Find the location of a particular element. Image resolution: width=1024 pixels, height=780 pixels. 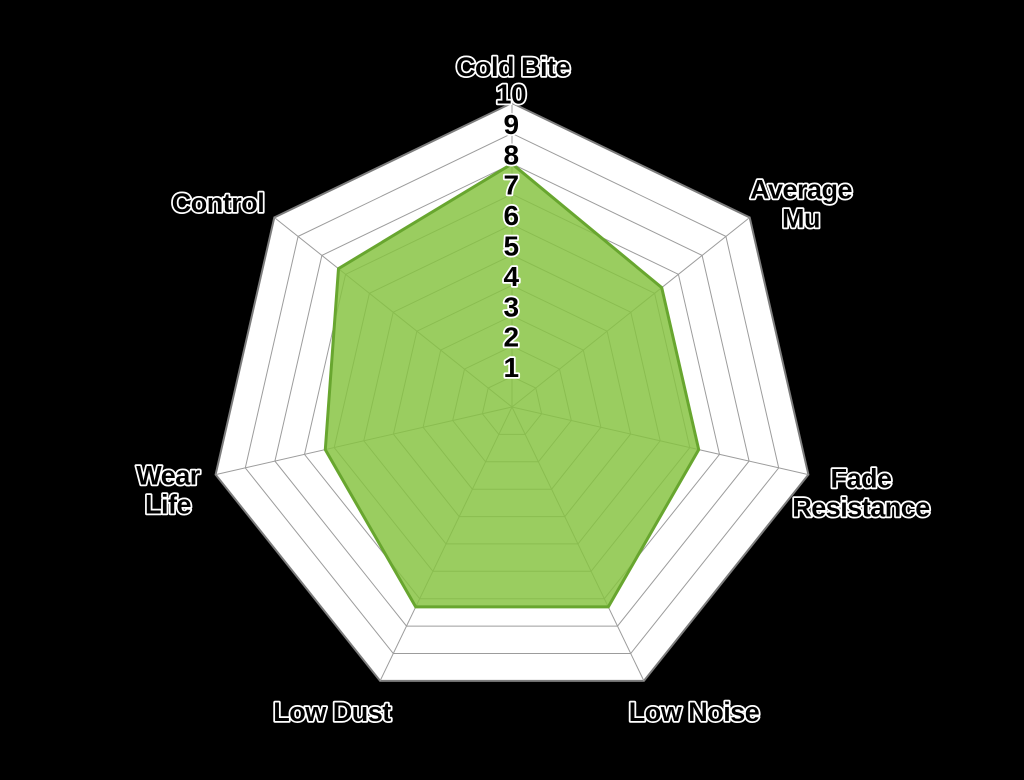

scale-tick-8: 8 is located at coordinates (510, 154).